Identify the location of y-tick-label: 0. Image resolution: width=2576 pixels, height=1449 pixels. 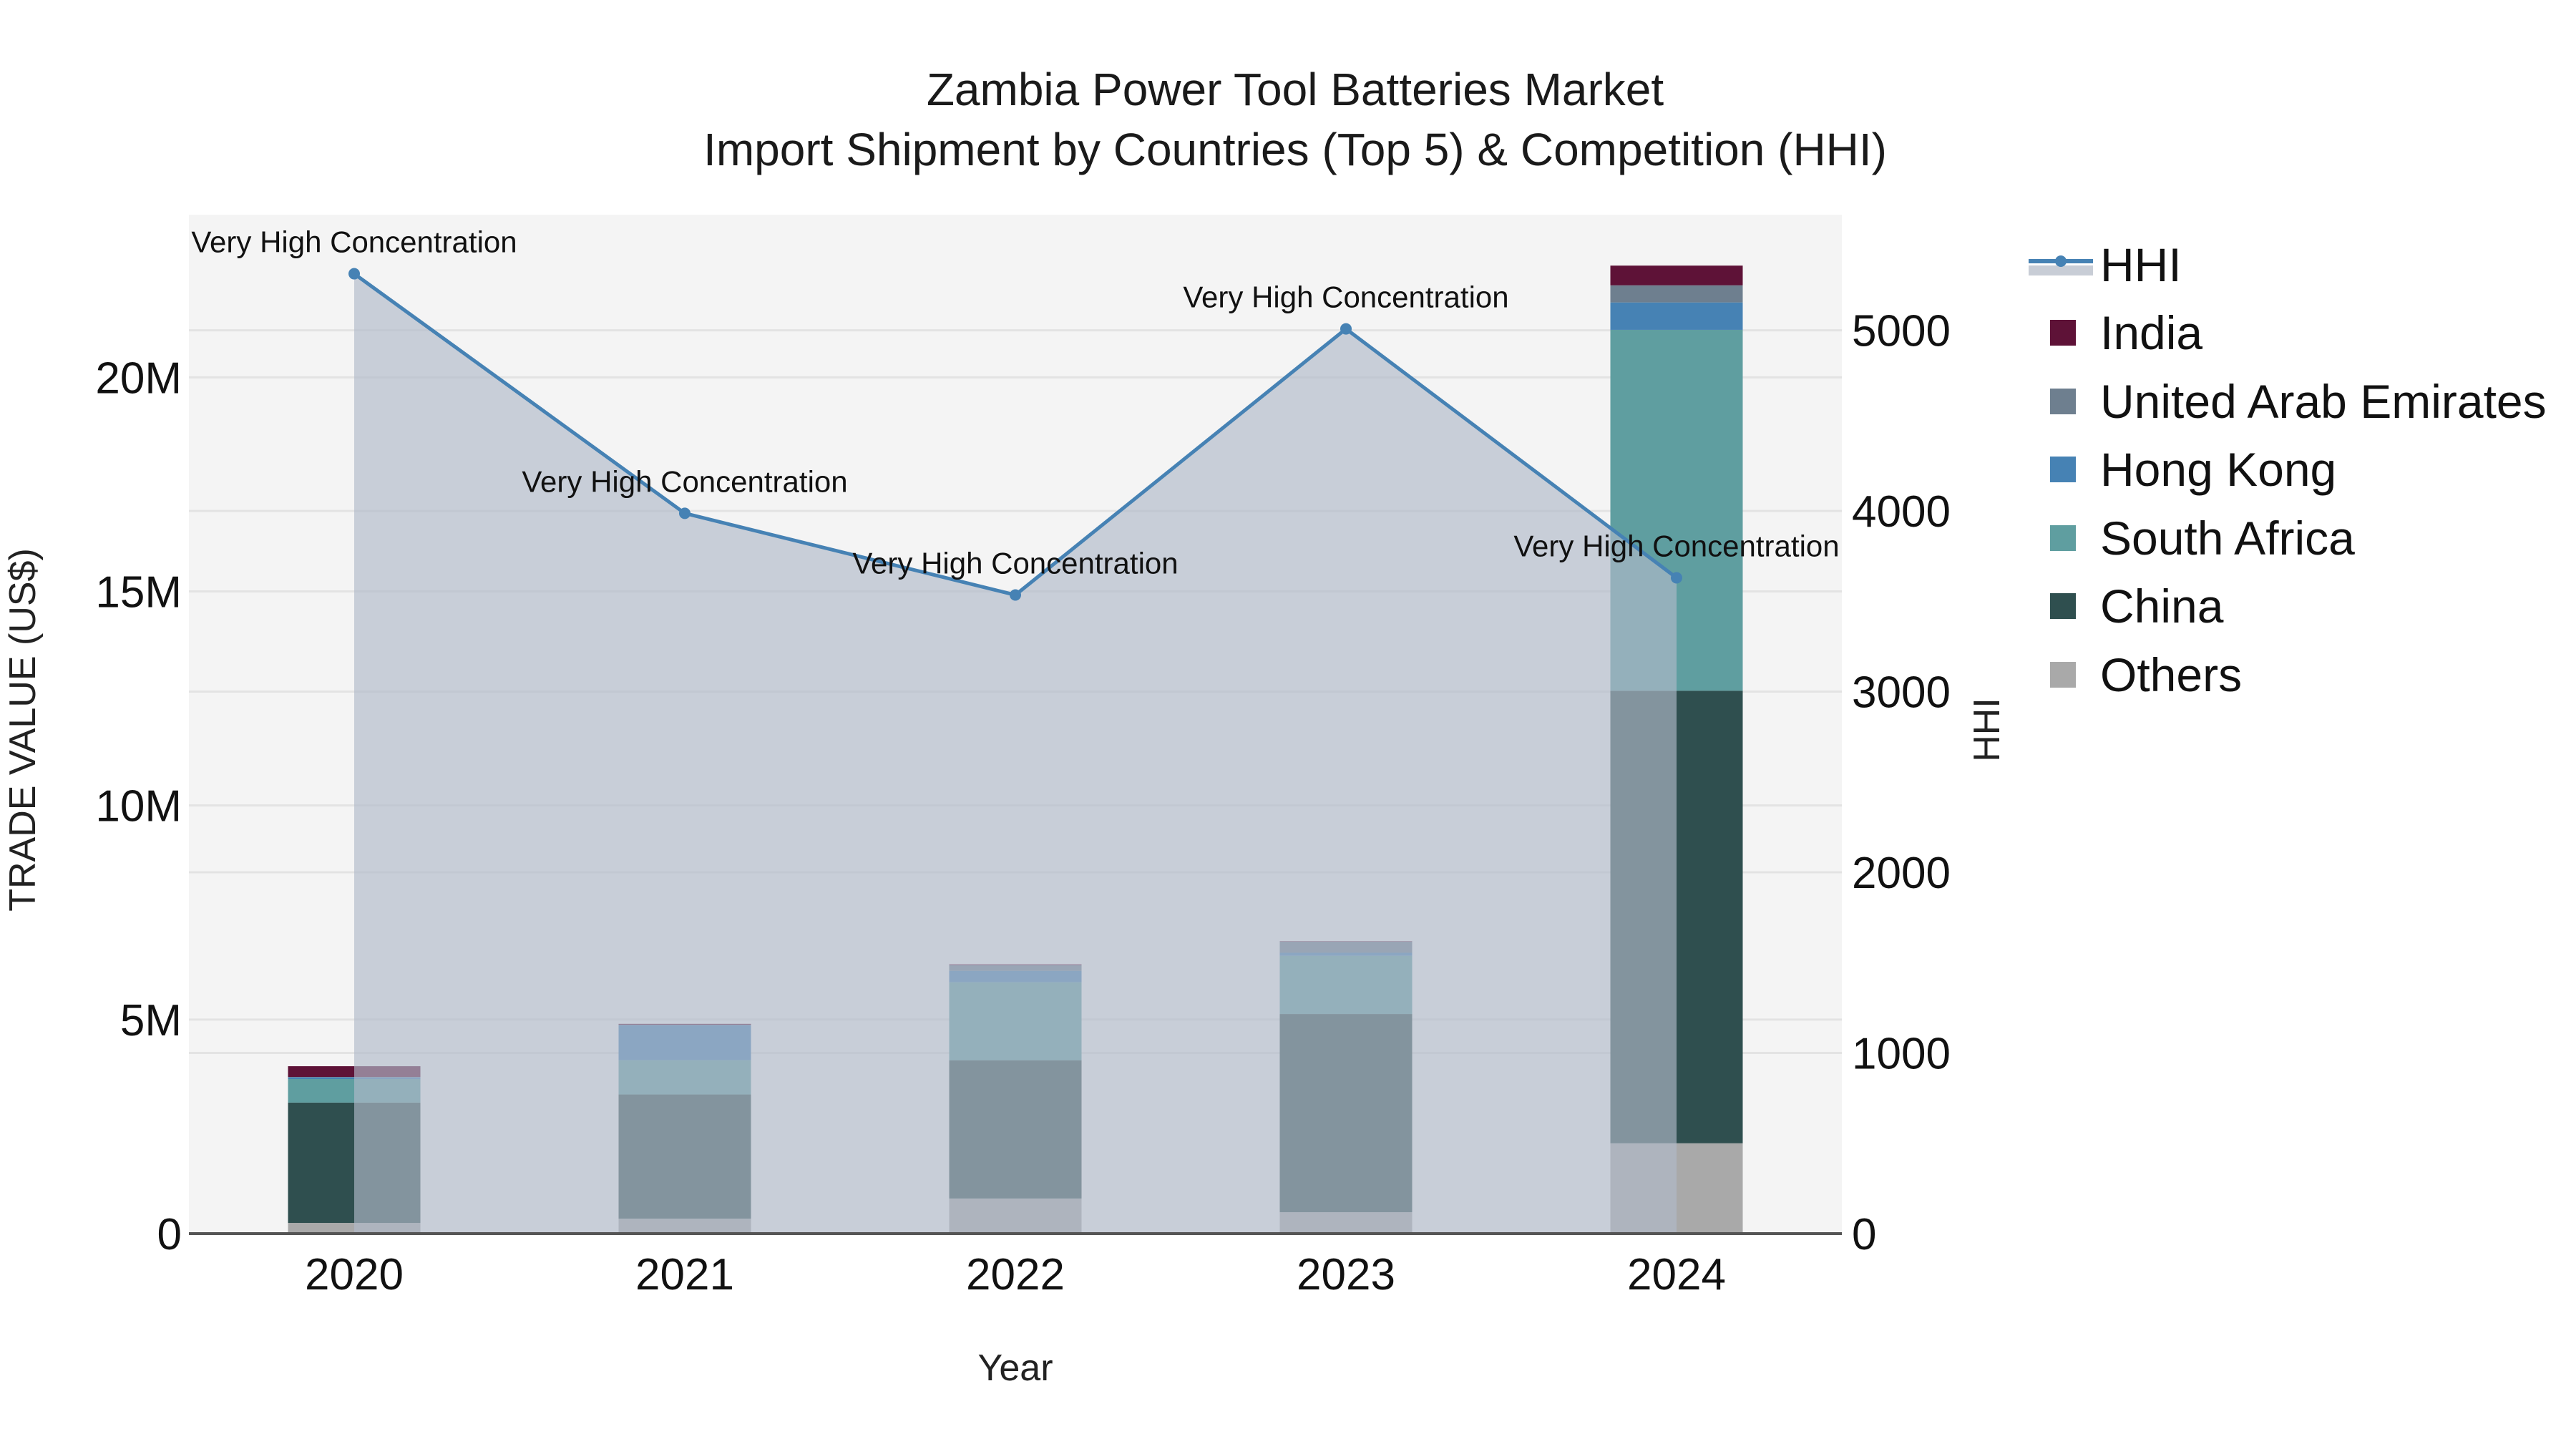
(169, 1234).